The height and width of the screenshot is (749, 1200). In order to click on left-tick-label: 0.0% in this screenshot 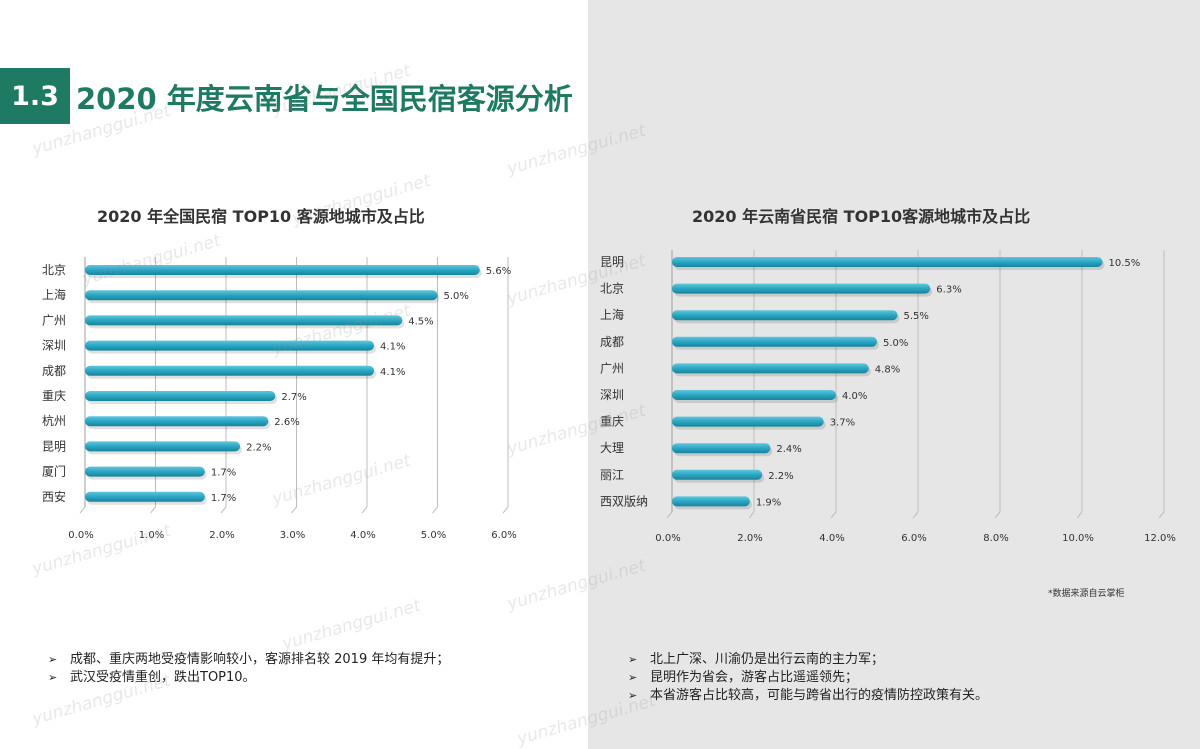, I will do `click(80, 535)`.